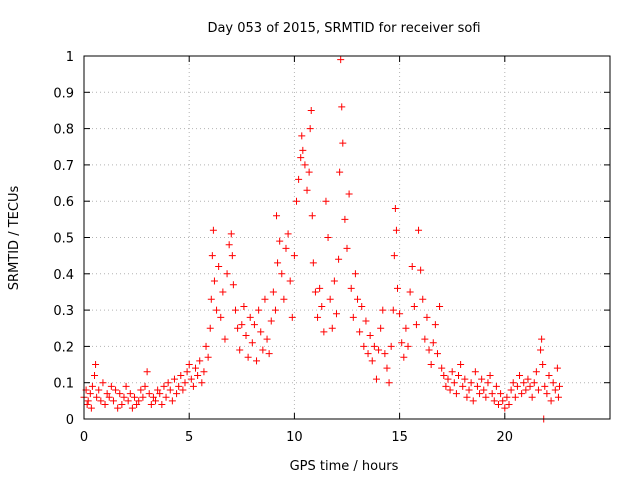 The height and width of the screenshot is (480, 640). I want to click on y-tick-label: 0.7, so click(63, 166).